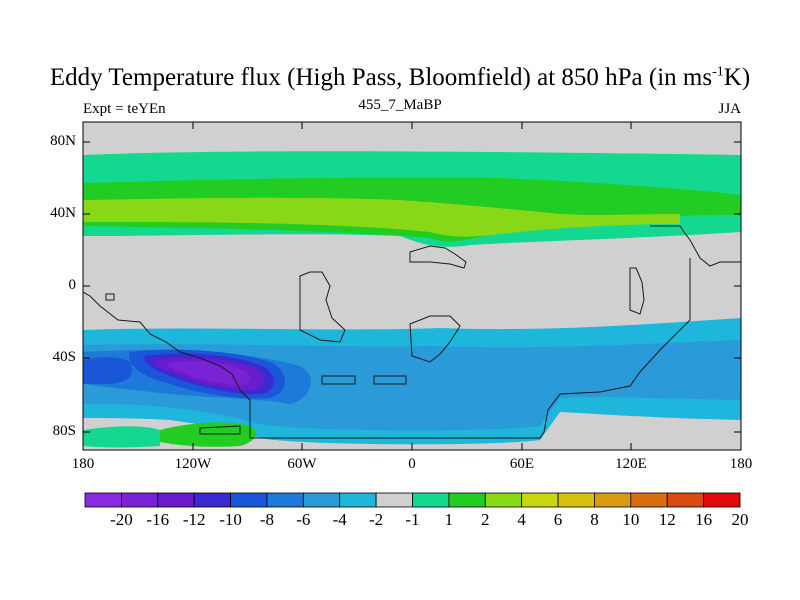  Describe the element at coordinates (631, 519) in the screenshot. I see `colorbar-label: 10` at that location.